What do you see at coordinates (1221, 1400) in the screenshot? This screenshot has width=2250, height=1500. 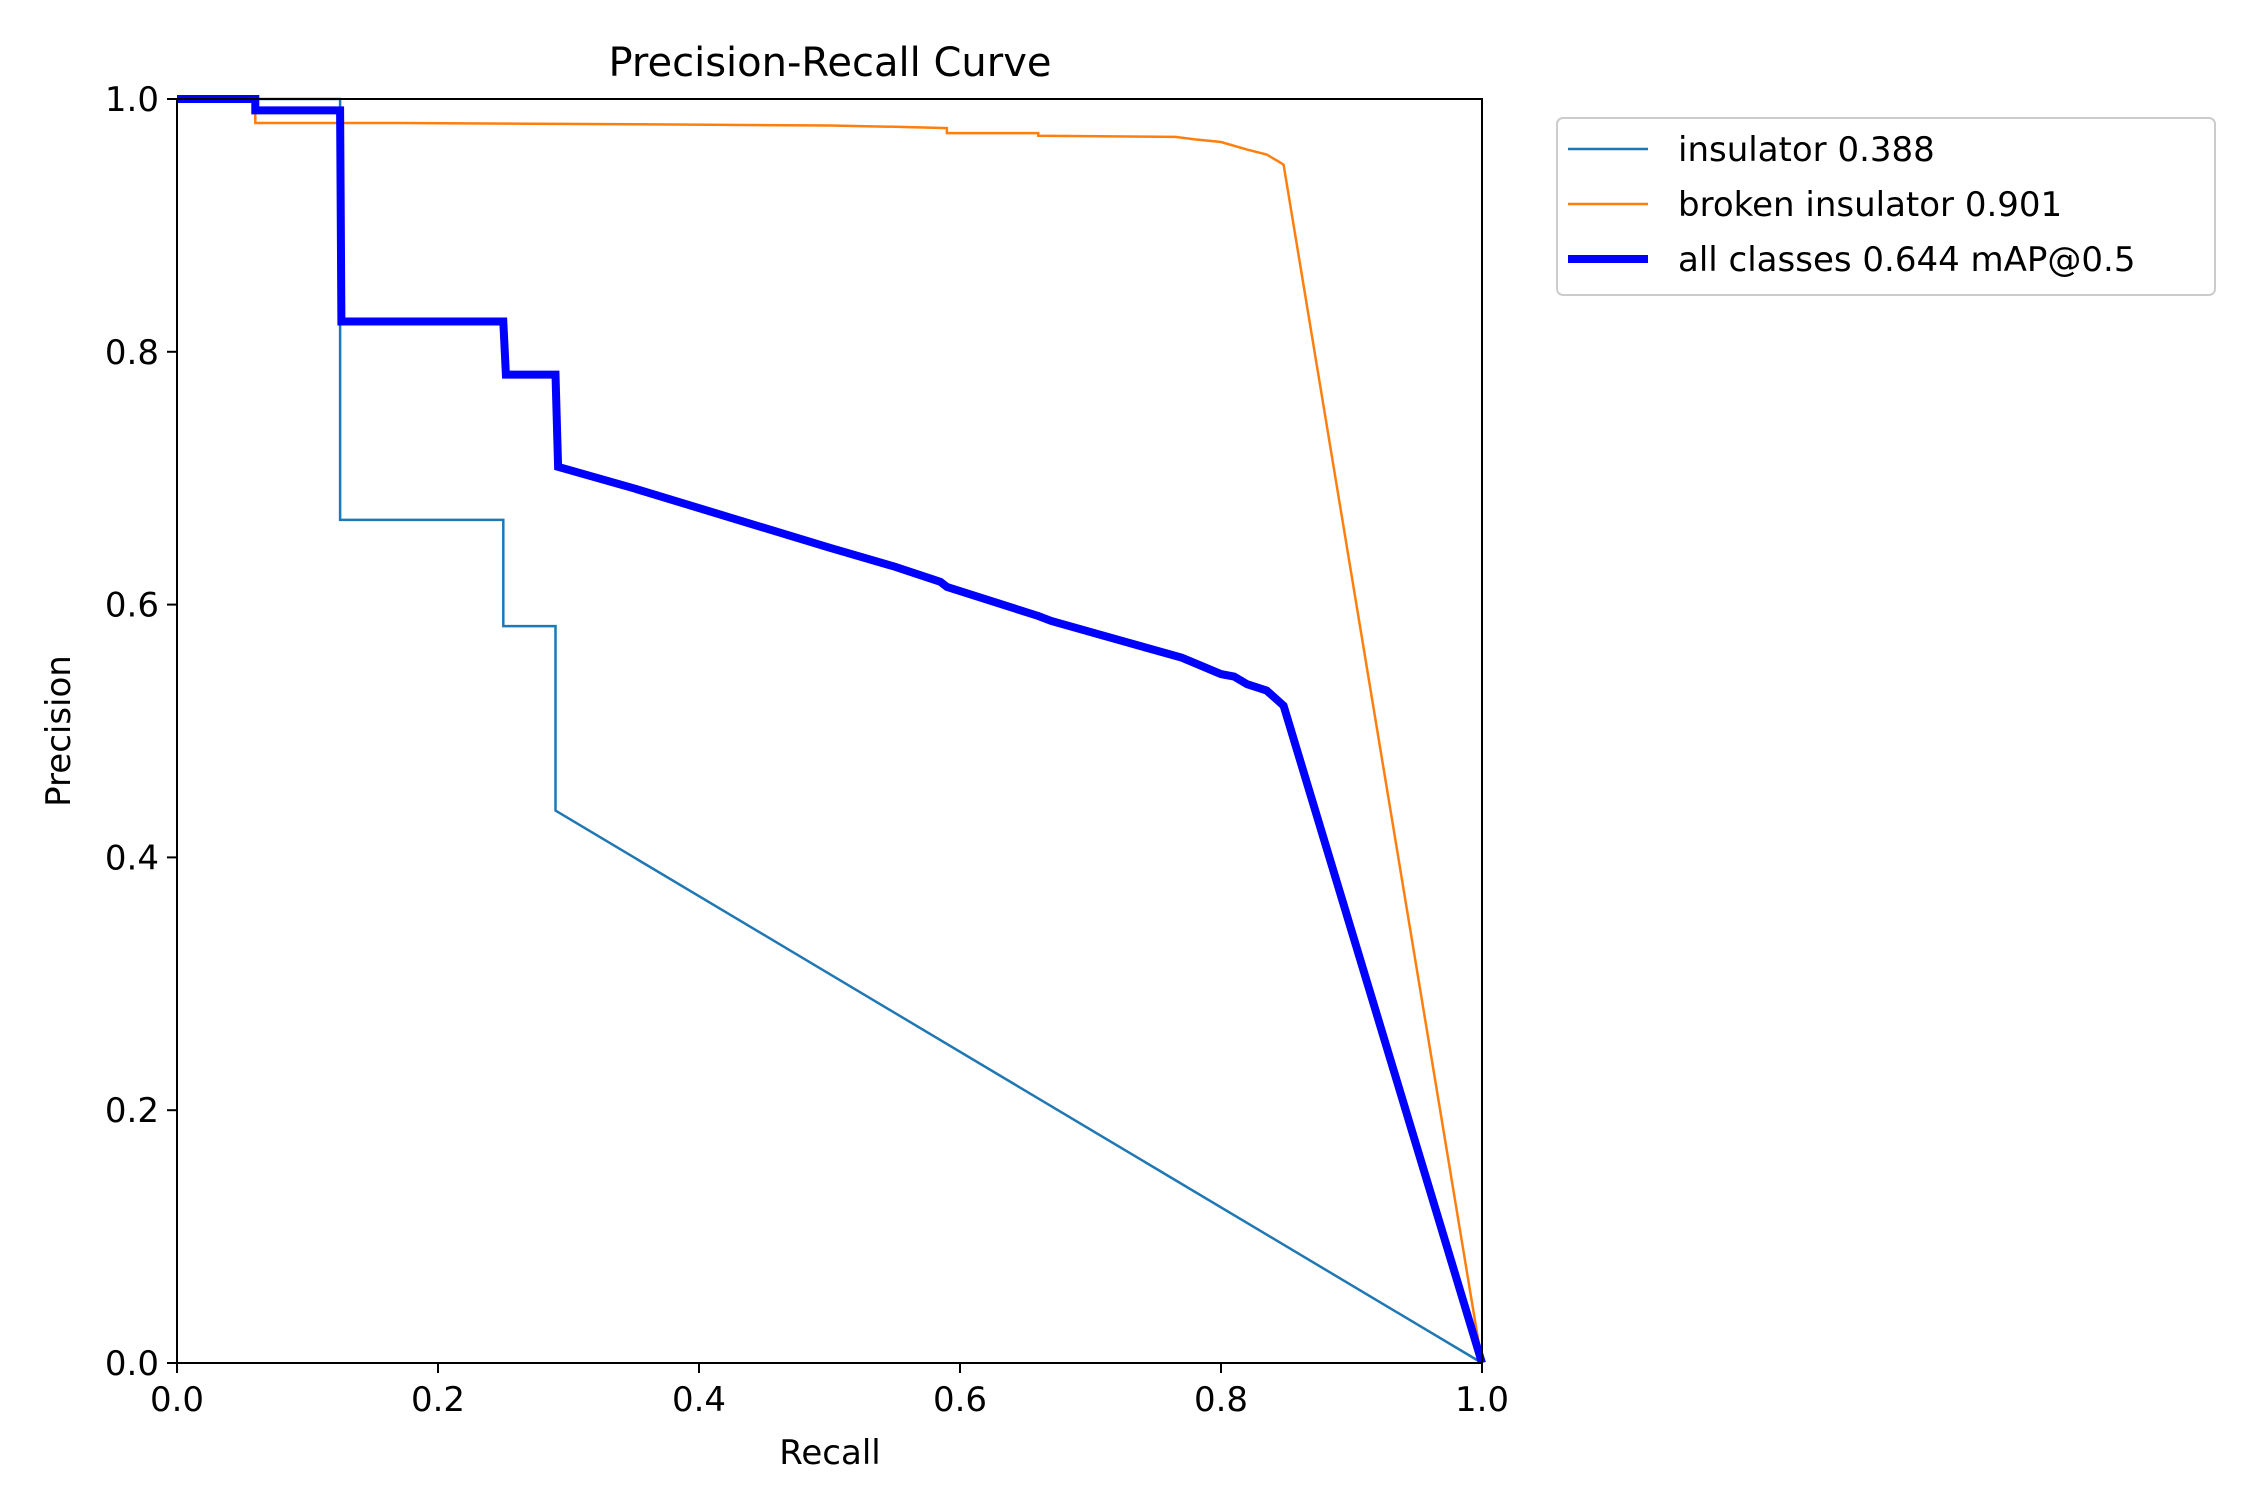 I see `x-tick-label: 0.8` at bounding box center [1221, 1400].